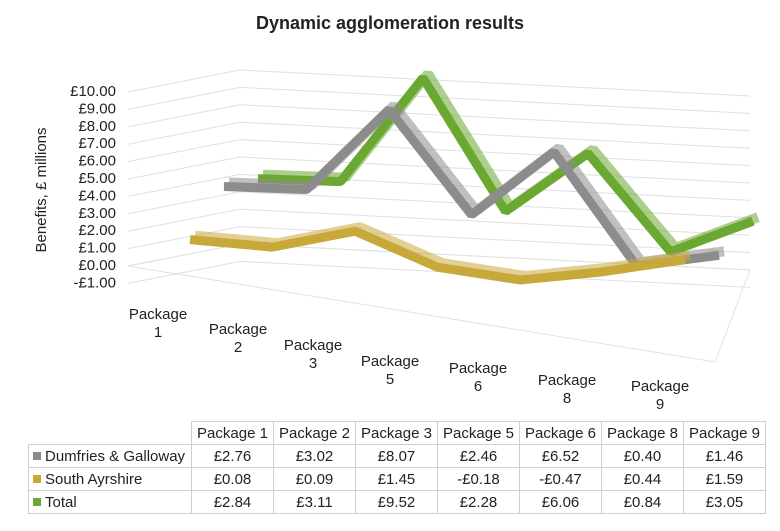 Image resolution: width=780 pixels, height=531 pixels. Describe the element at coordinates (478, 479) in the screenshot. I see `table-value: -£0.18` at that location.